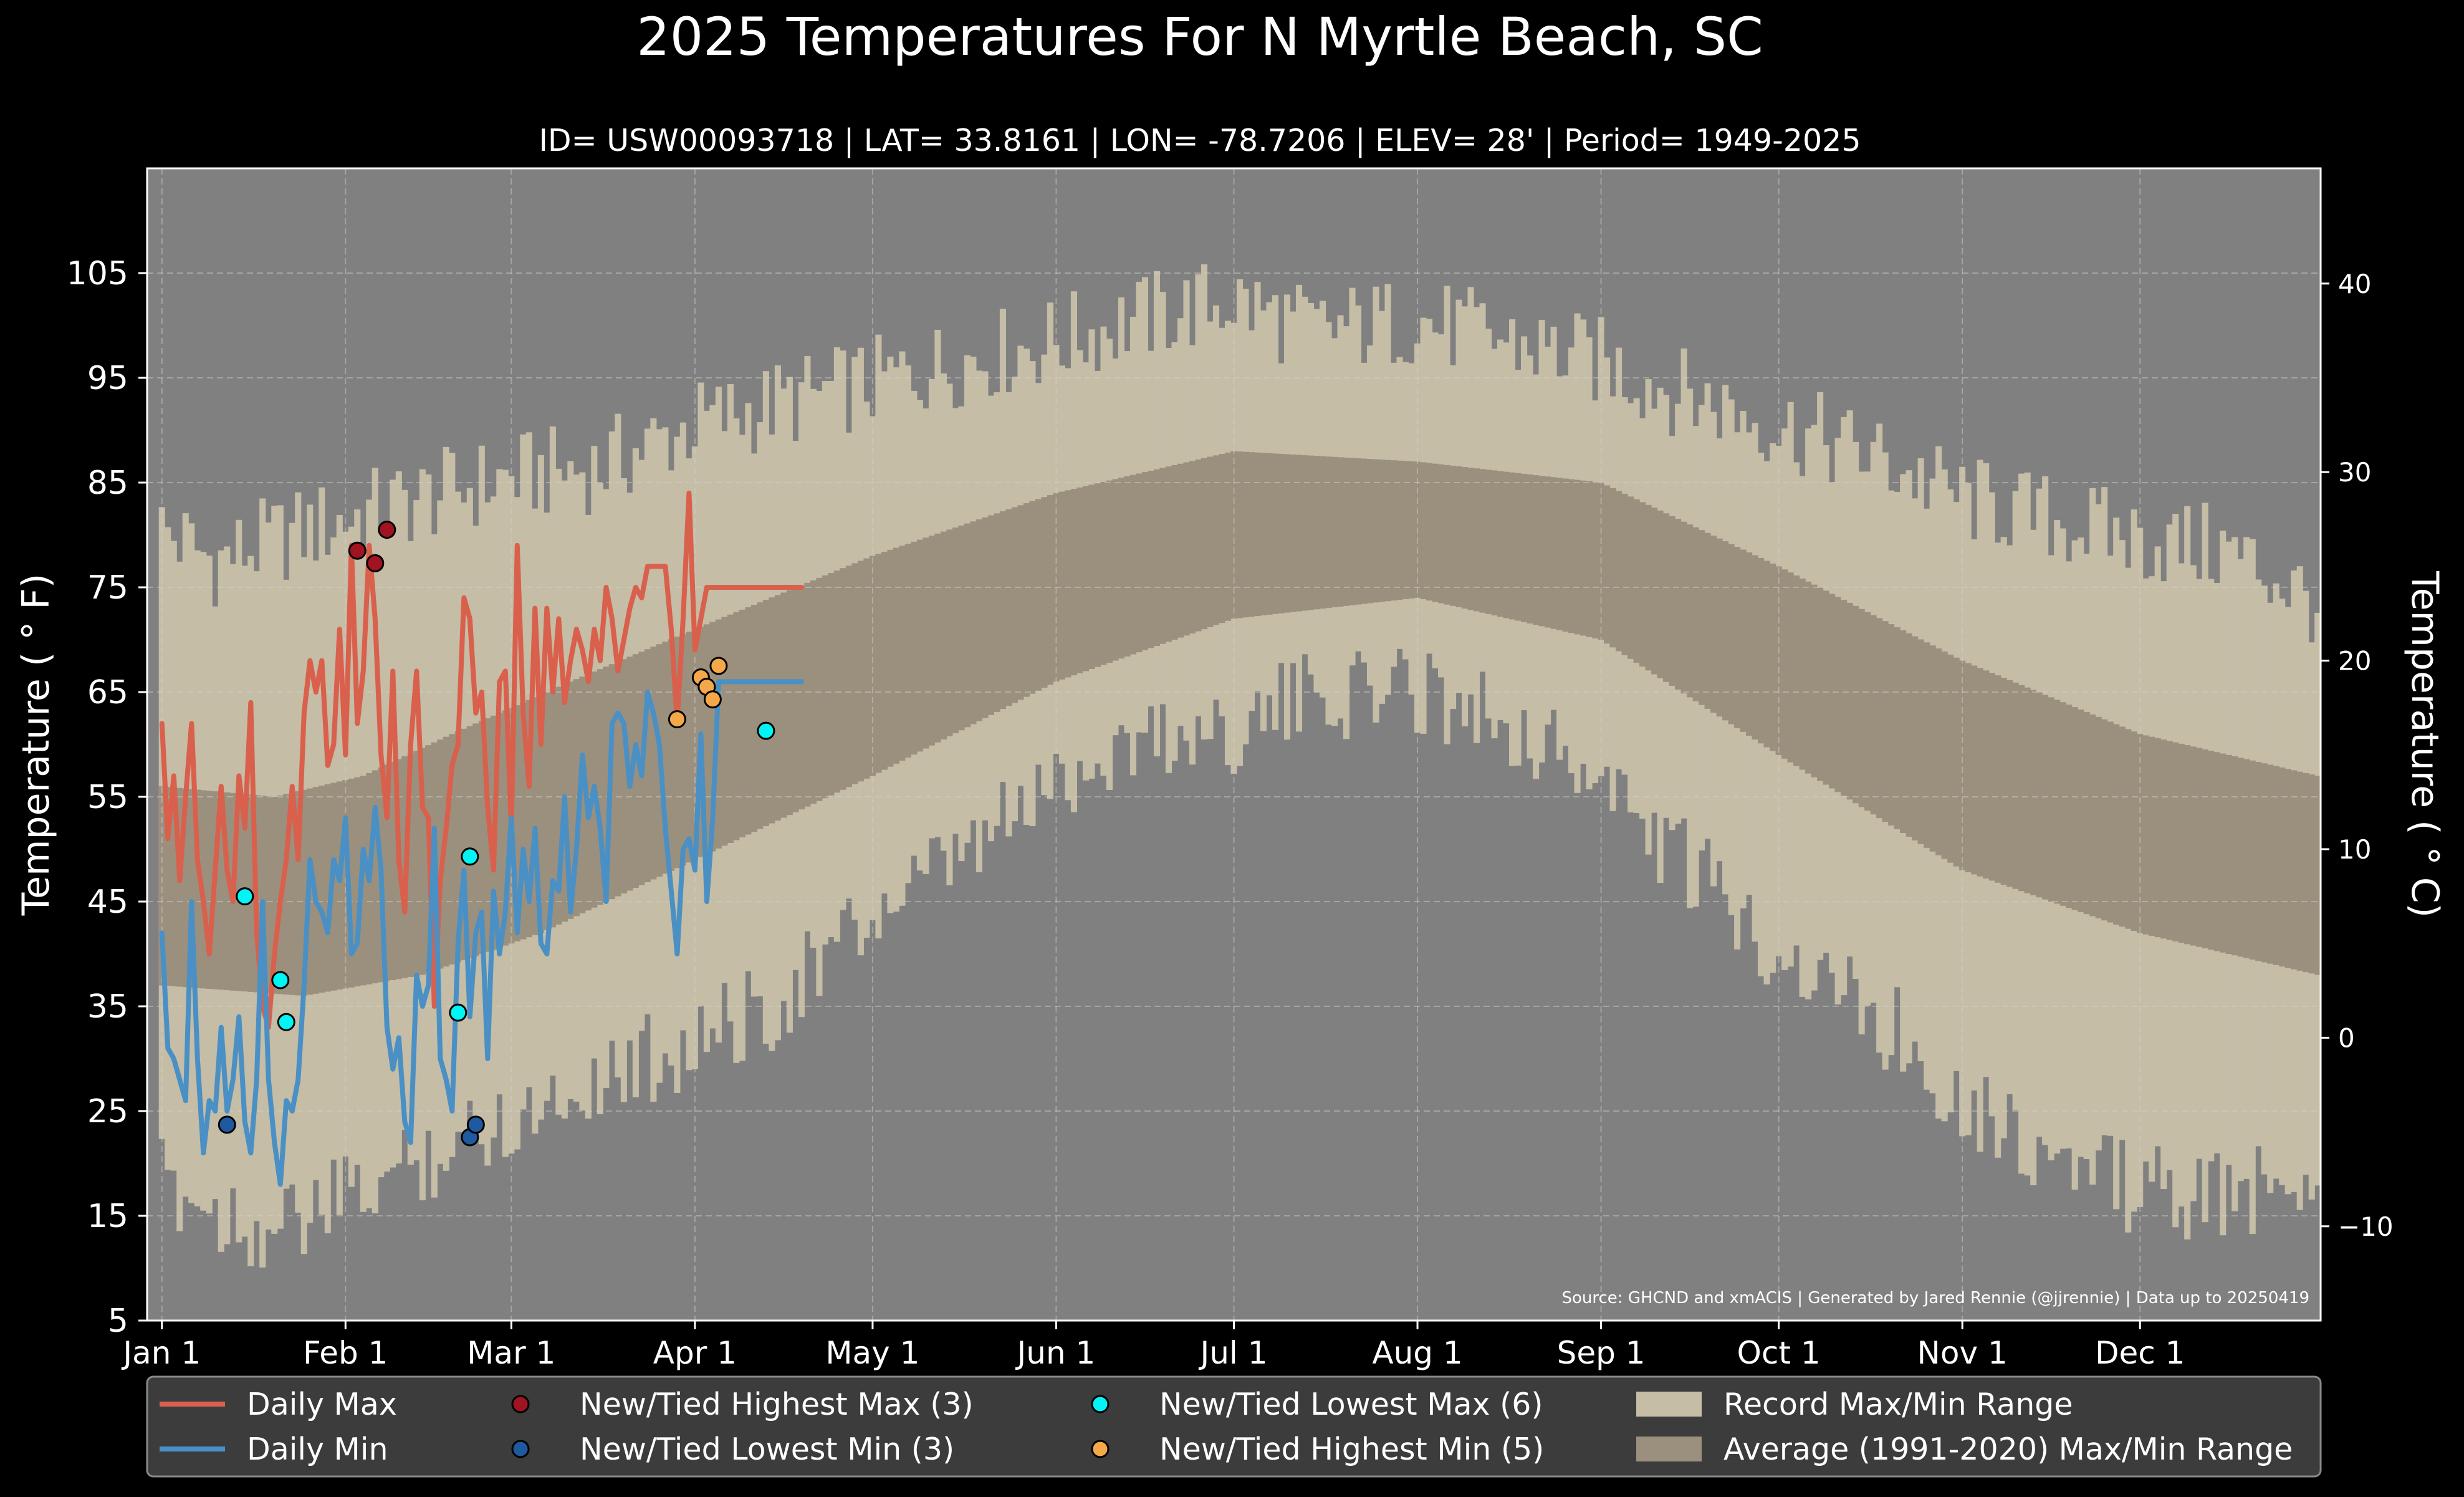  I want to click on y-tick-label-left: 35, so click(107, 1007).